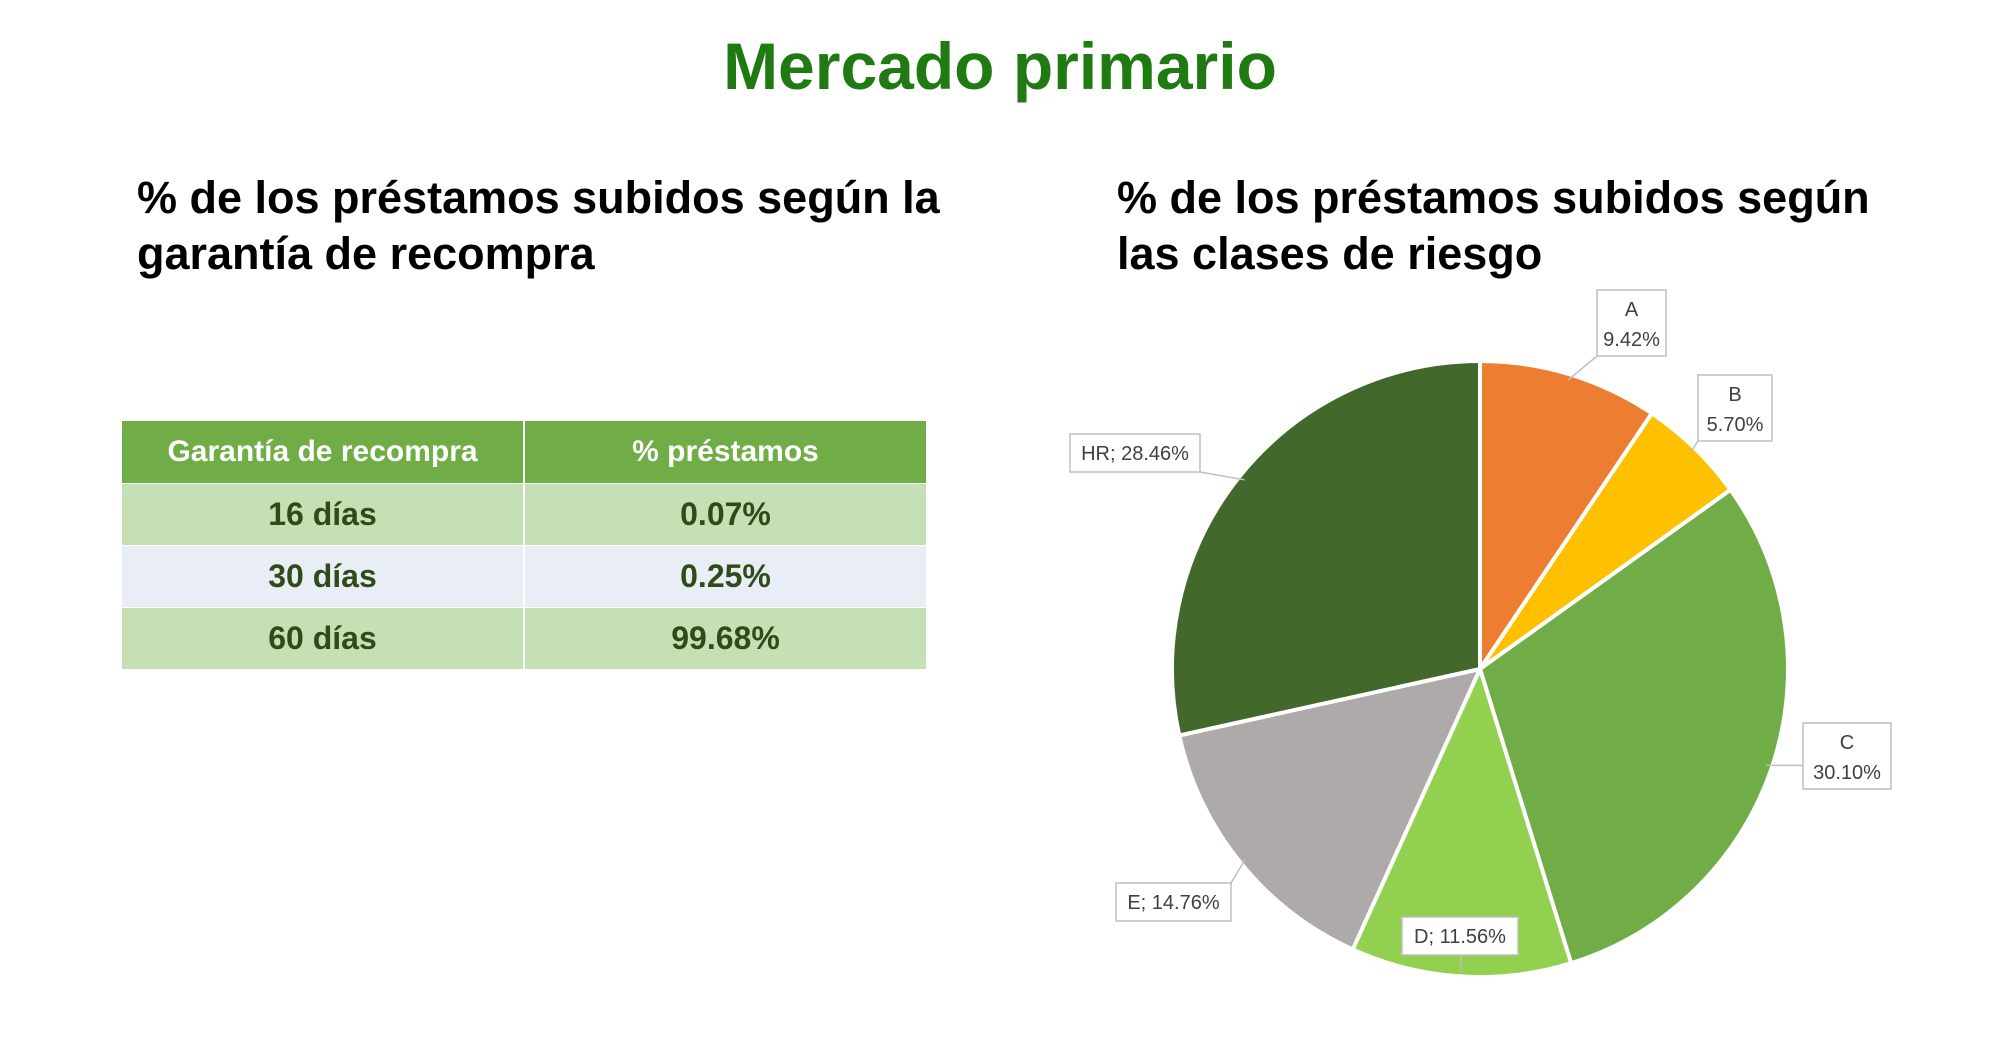 The height and width of the screenshot is (1040, 2000). I want to click on leader-line-e, so click(1238, 871).